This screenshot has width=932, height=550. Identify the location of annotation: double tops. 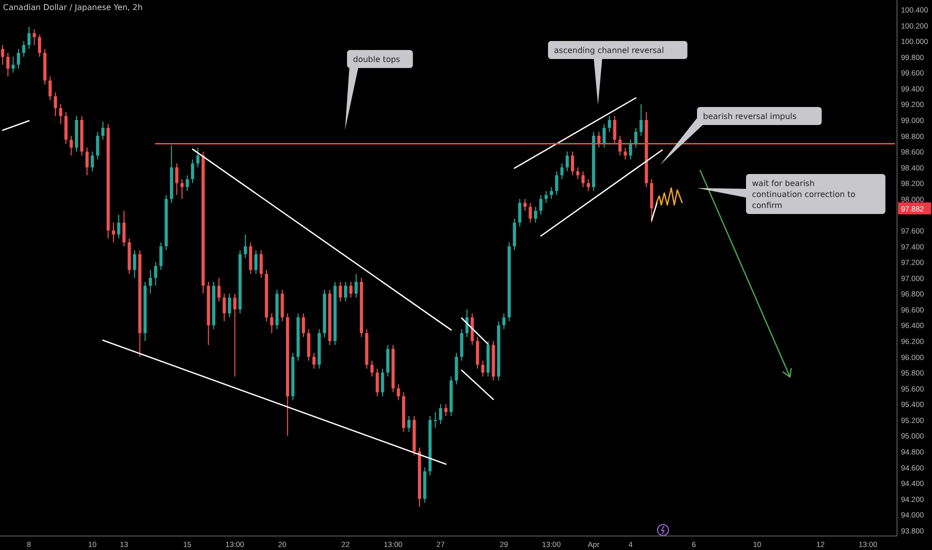
(376, 59).